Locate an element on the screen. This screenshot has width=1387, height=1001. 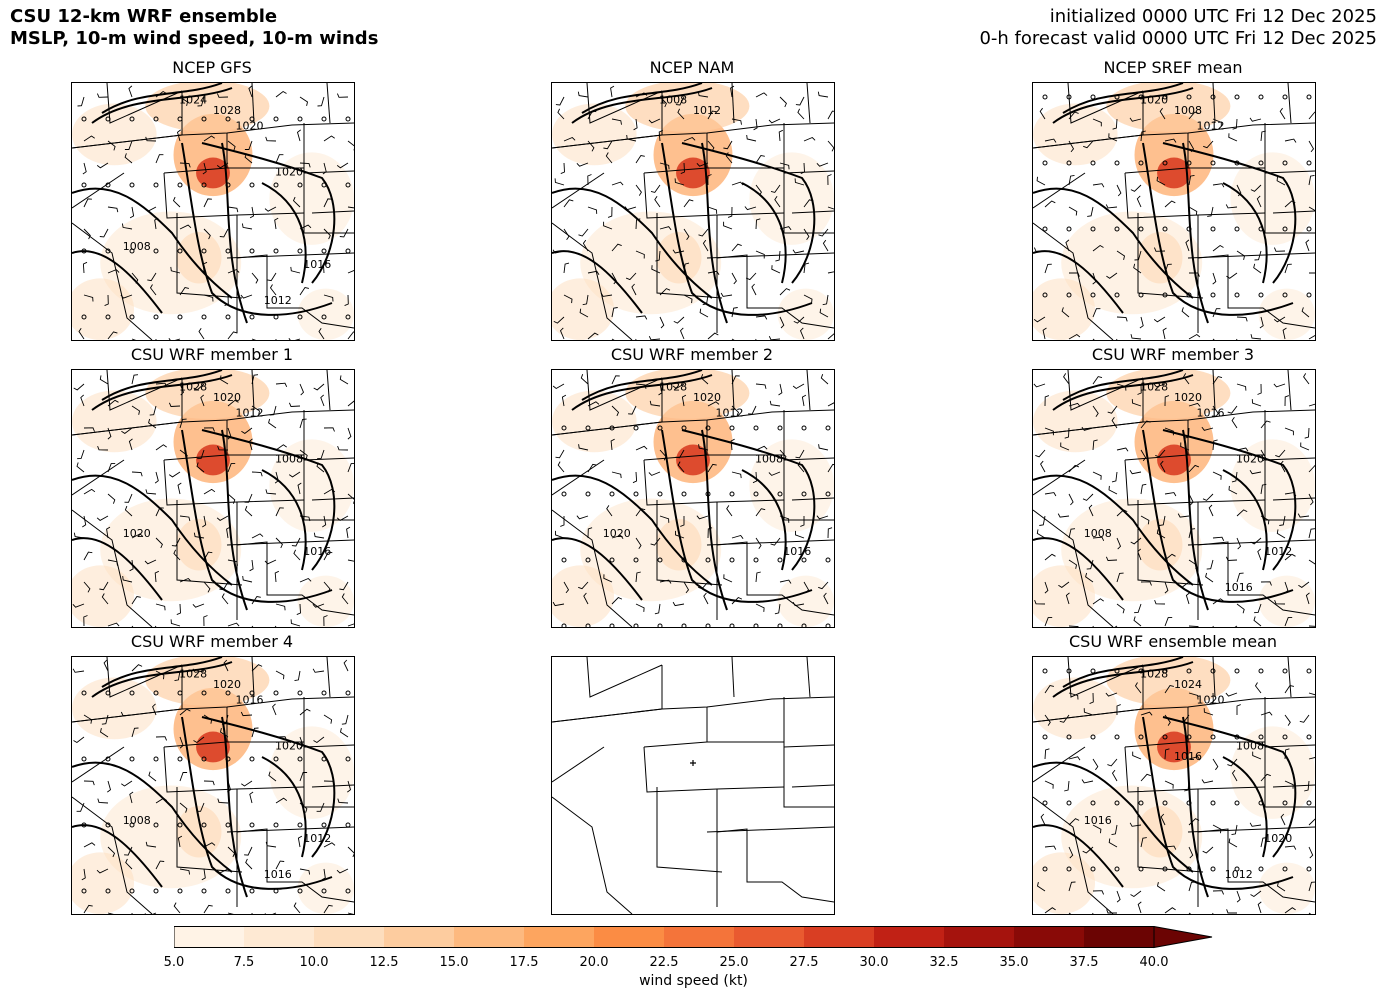
colorbar-label: wind speed (kt) is located at coordinates (693, 981).